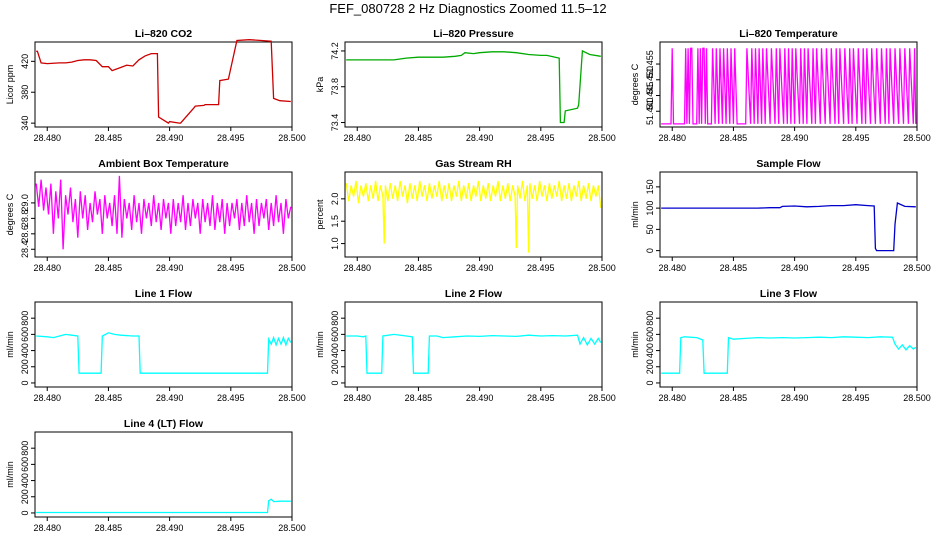 The width and height of the screenshot is (936, 540). What do you see at coordinates (789, 294) in the screenshot?
I see `panel-title: Line 3 Flow` at bounding box center [789, 294].